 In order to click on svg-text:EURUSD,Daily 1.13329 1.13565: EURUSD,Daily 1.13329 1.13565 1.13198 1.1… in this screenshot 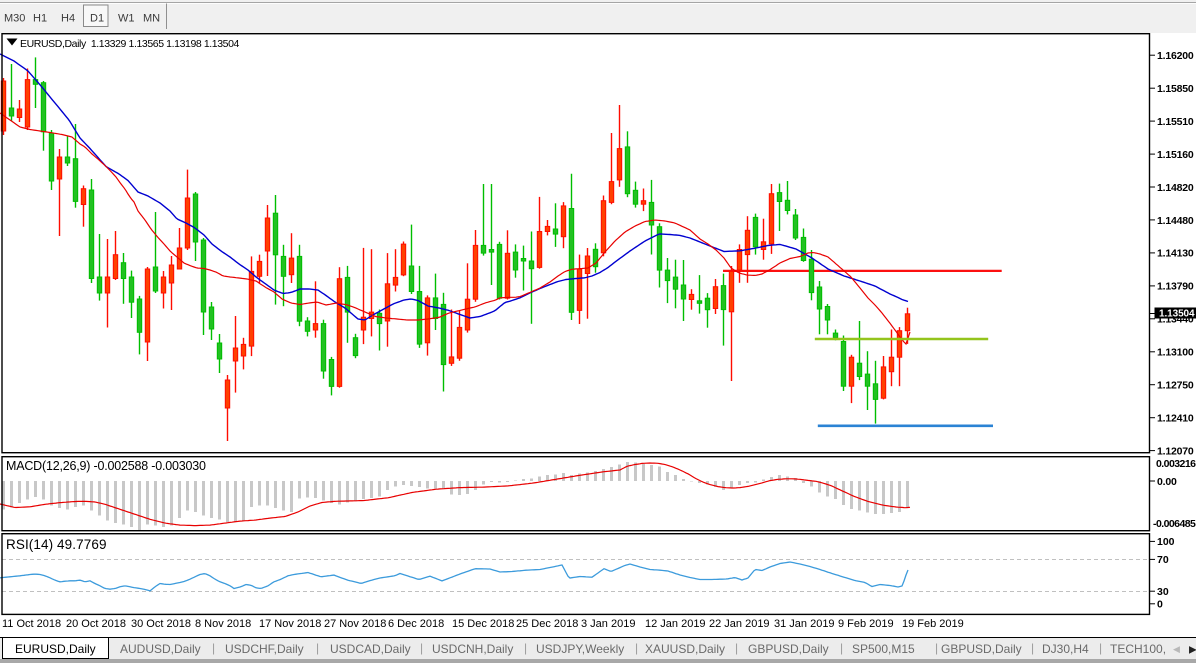, I will do `click(130, 44)`.